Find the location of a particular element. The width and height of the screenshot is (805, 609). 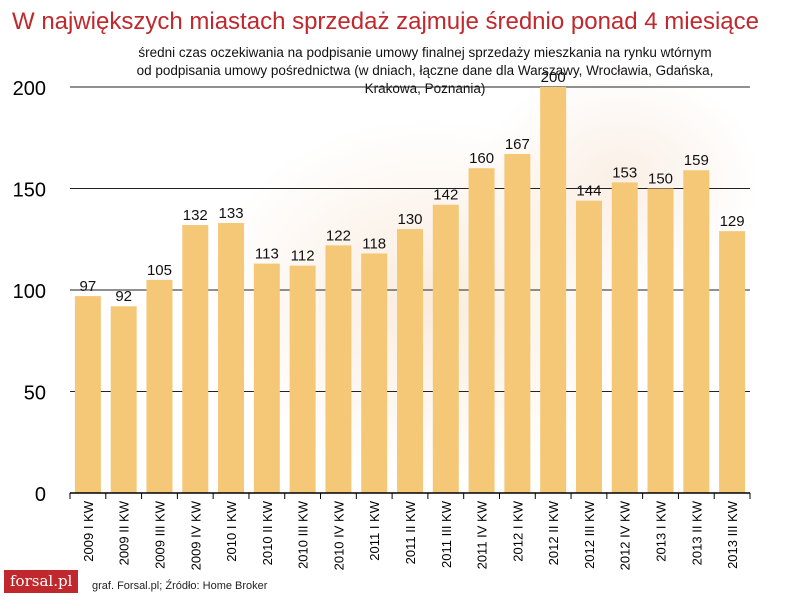

data-label-12: 167 is located at coordinates (517, 144).